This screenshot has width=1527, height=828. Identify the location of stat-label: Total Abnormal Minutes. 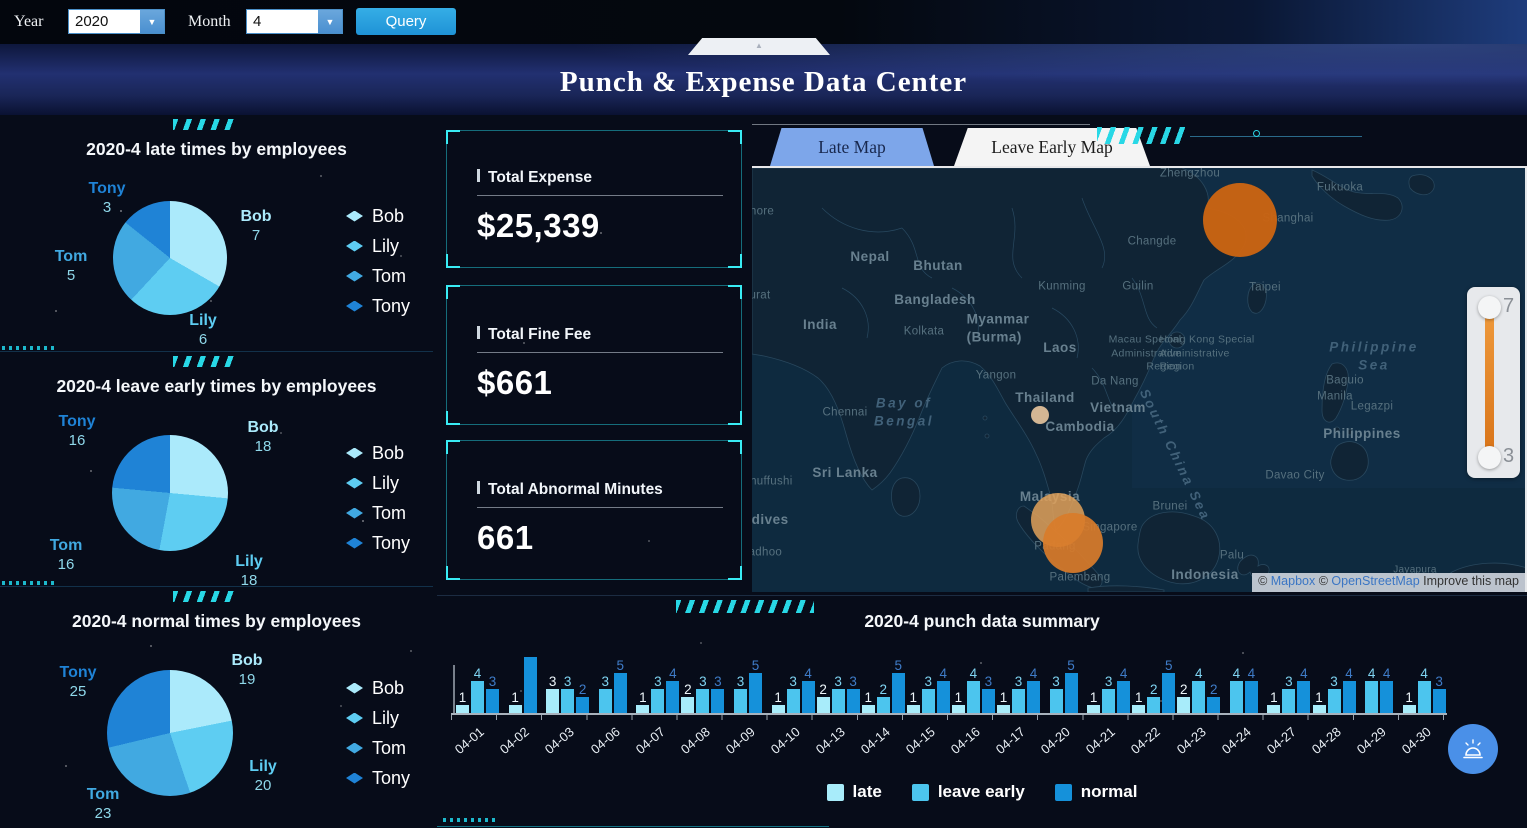
(570, 490).